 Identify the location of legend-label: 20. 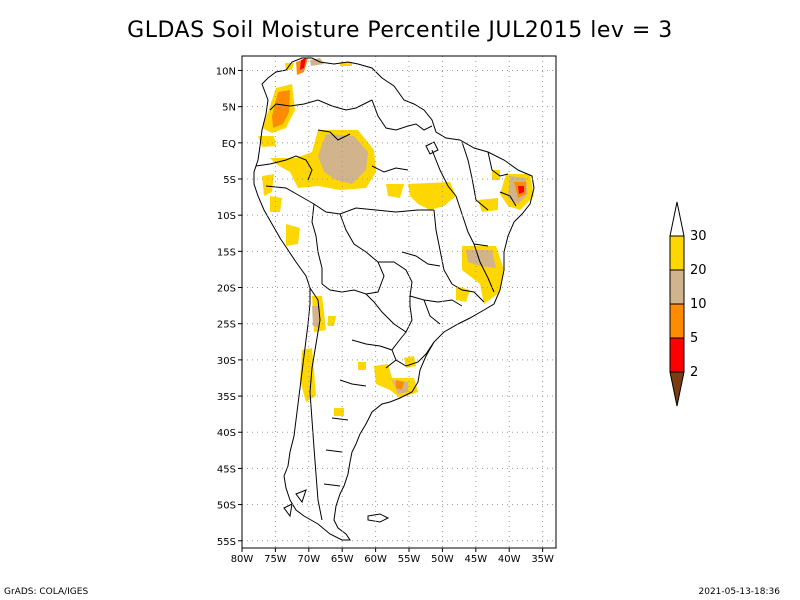
(698, 270).